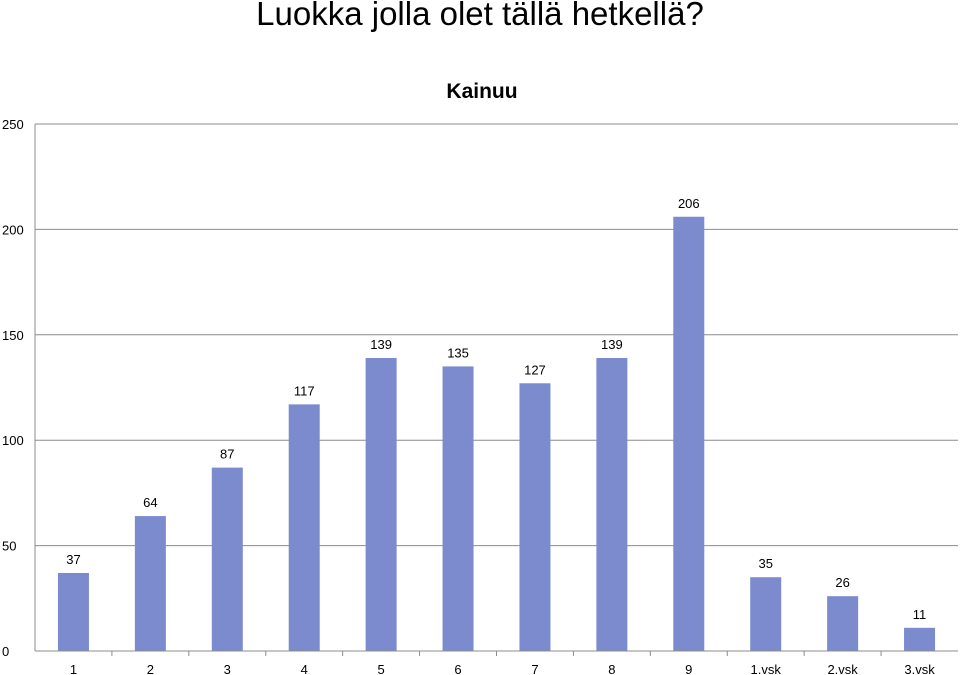 The width and height of the screenshot is (960, 675). What do you see at coordinates (766, 668) in the screenshot?
I see `x-tick-label: 1.vsk` at bounding box center [766, 668].